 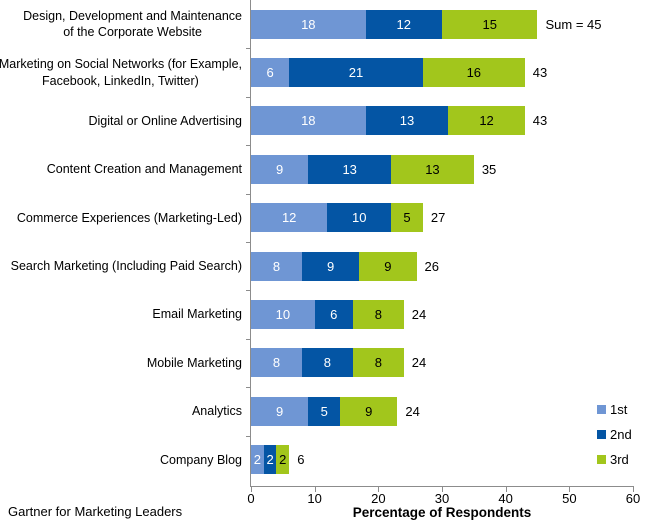 I want to click on bar-row: Email Marketing 10 6 8 24, so click(x=323, y=314).